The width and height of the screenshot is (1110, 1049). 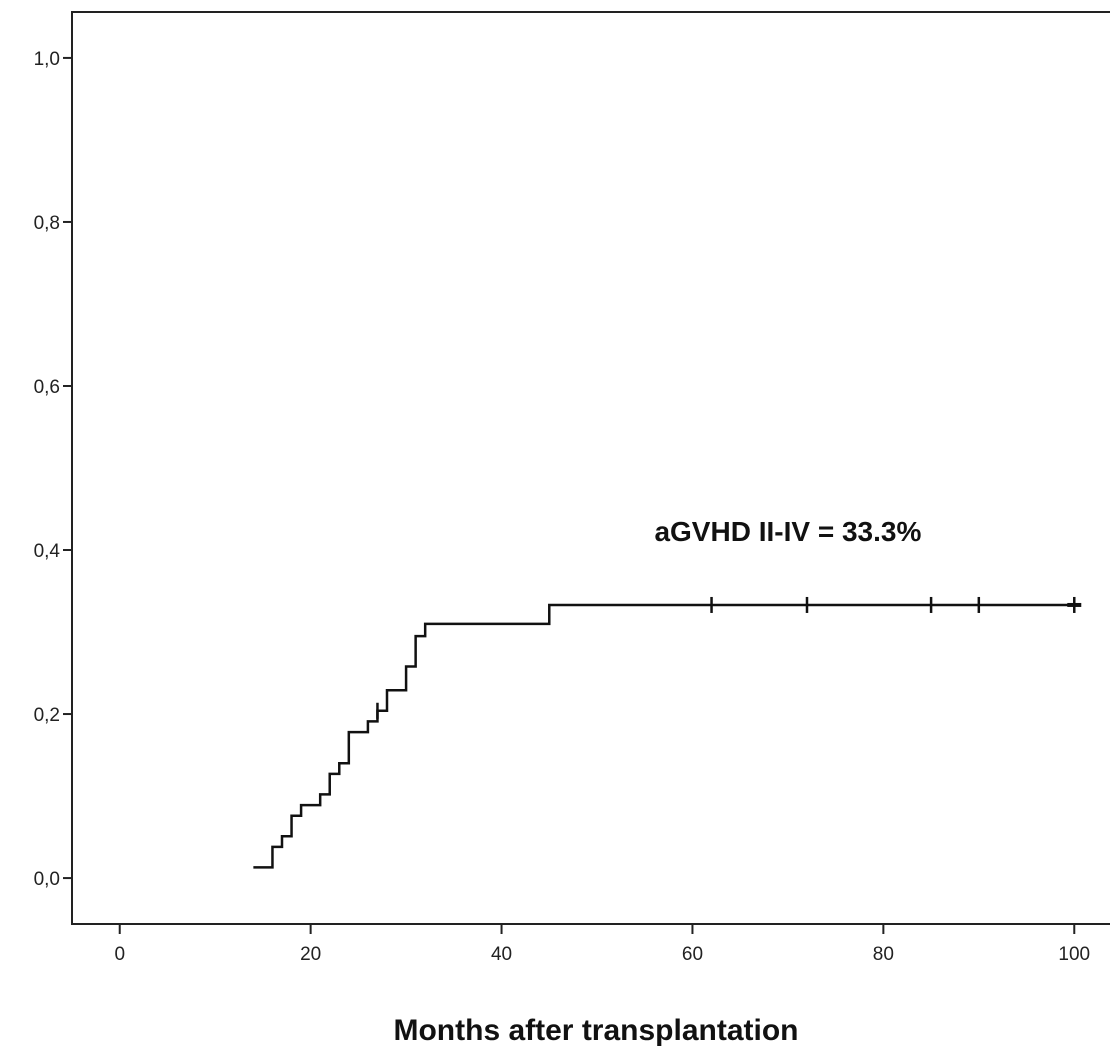 What do you see at coordinates (47, 715) in the screenshot?
I see `y-tick-label: 0,2` at bounding box center [47, 715].